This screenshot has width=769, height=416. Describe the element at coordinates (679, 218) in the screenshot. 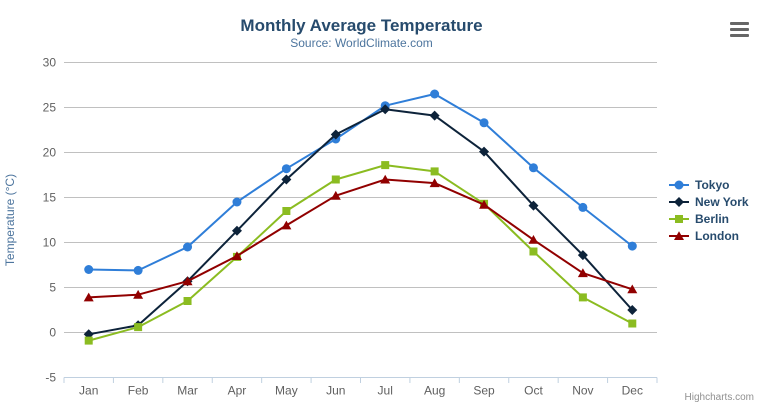

I see `legend-symbol-square-icon` at that location.